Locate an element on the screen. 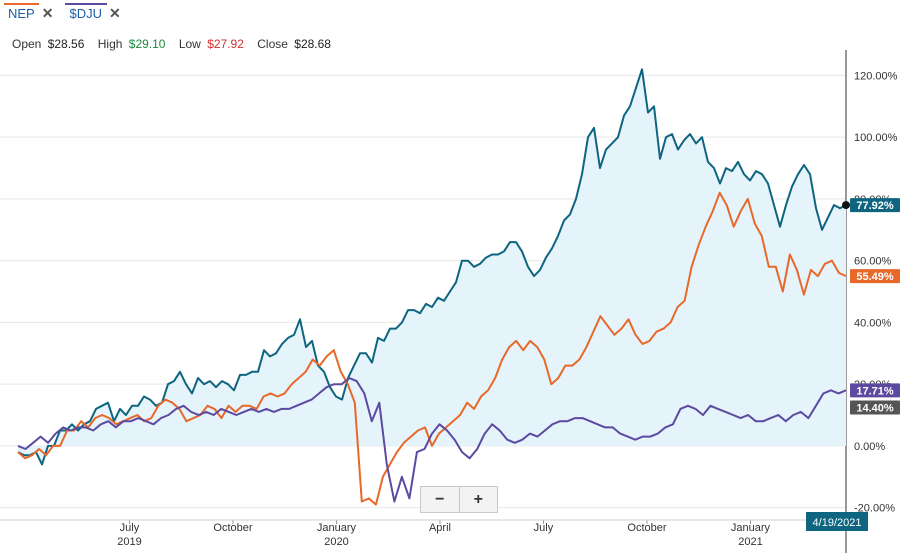 This screenshot has height=558, width=904. open-label: Open is located at coordinates (27, 44).